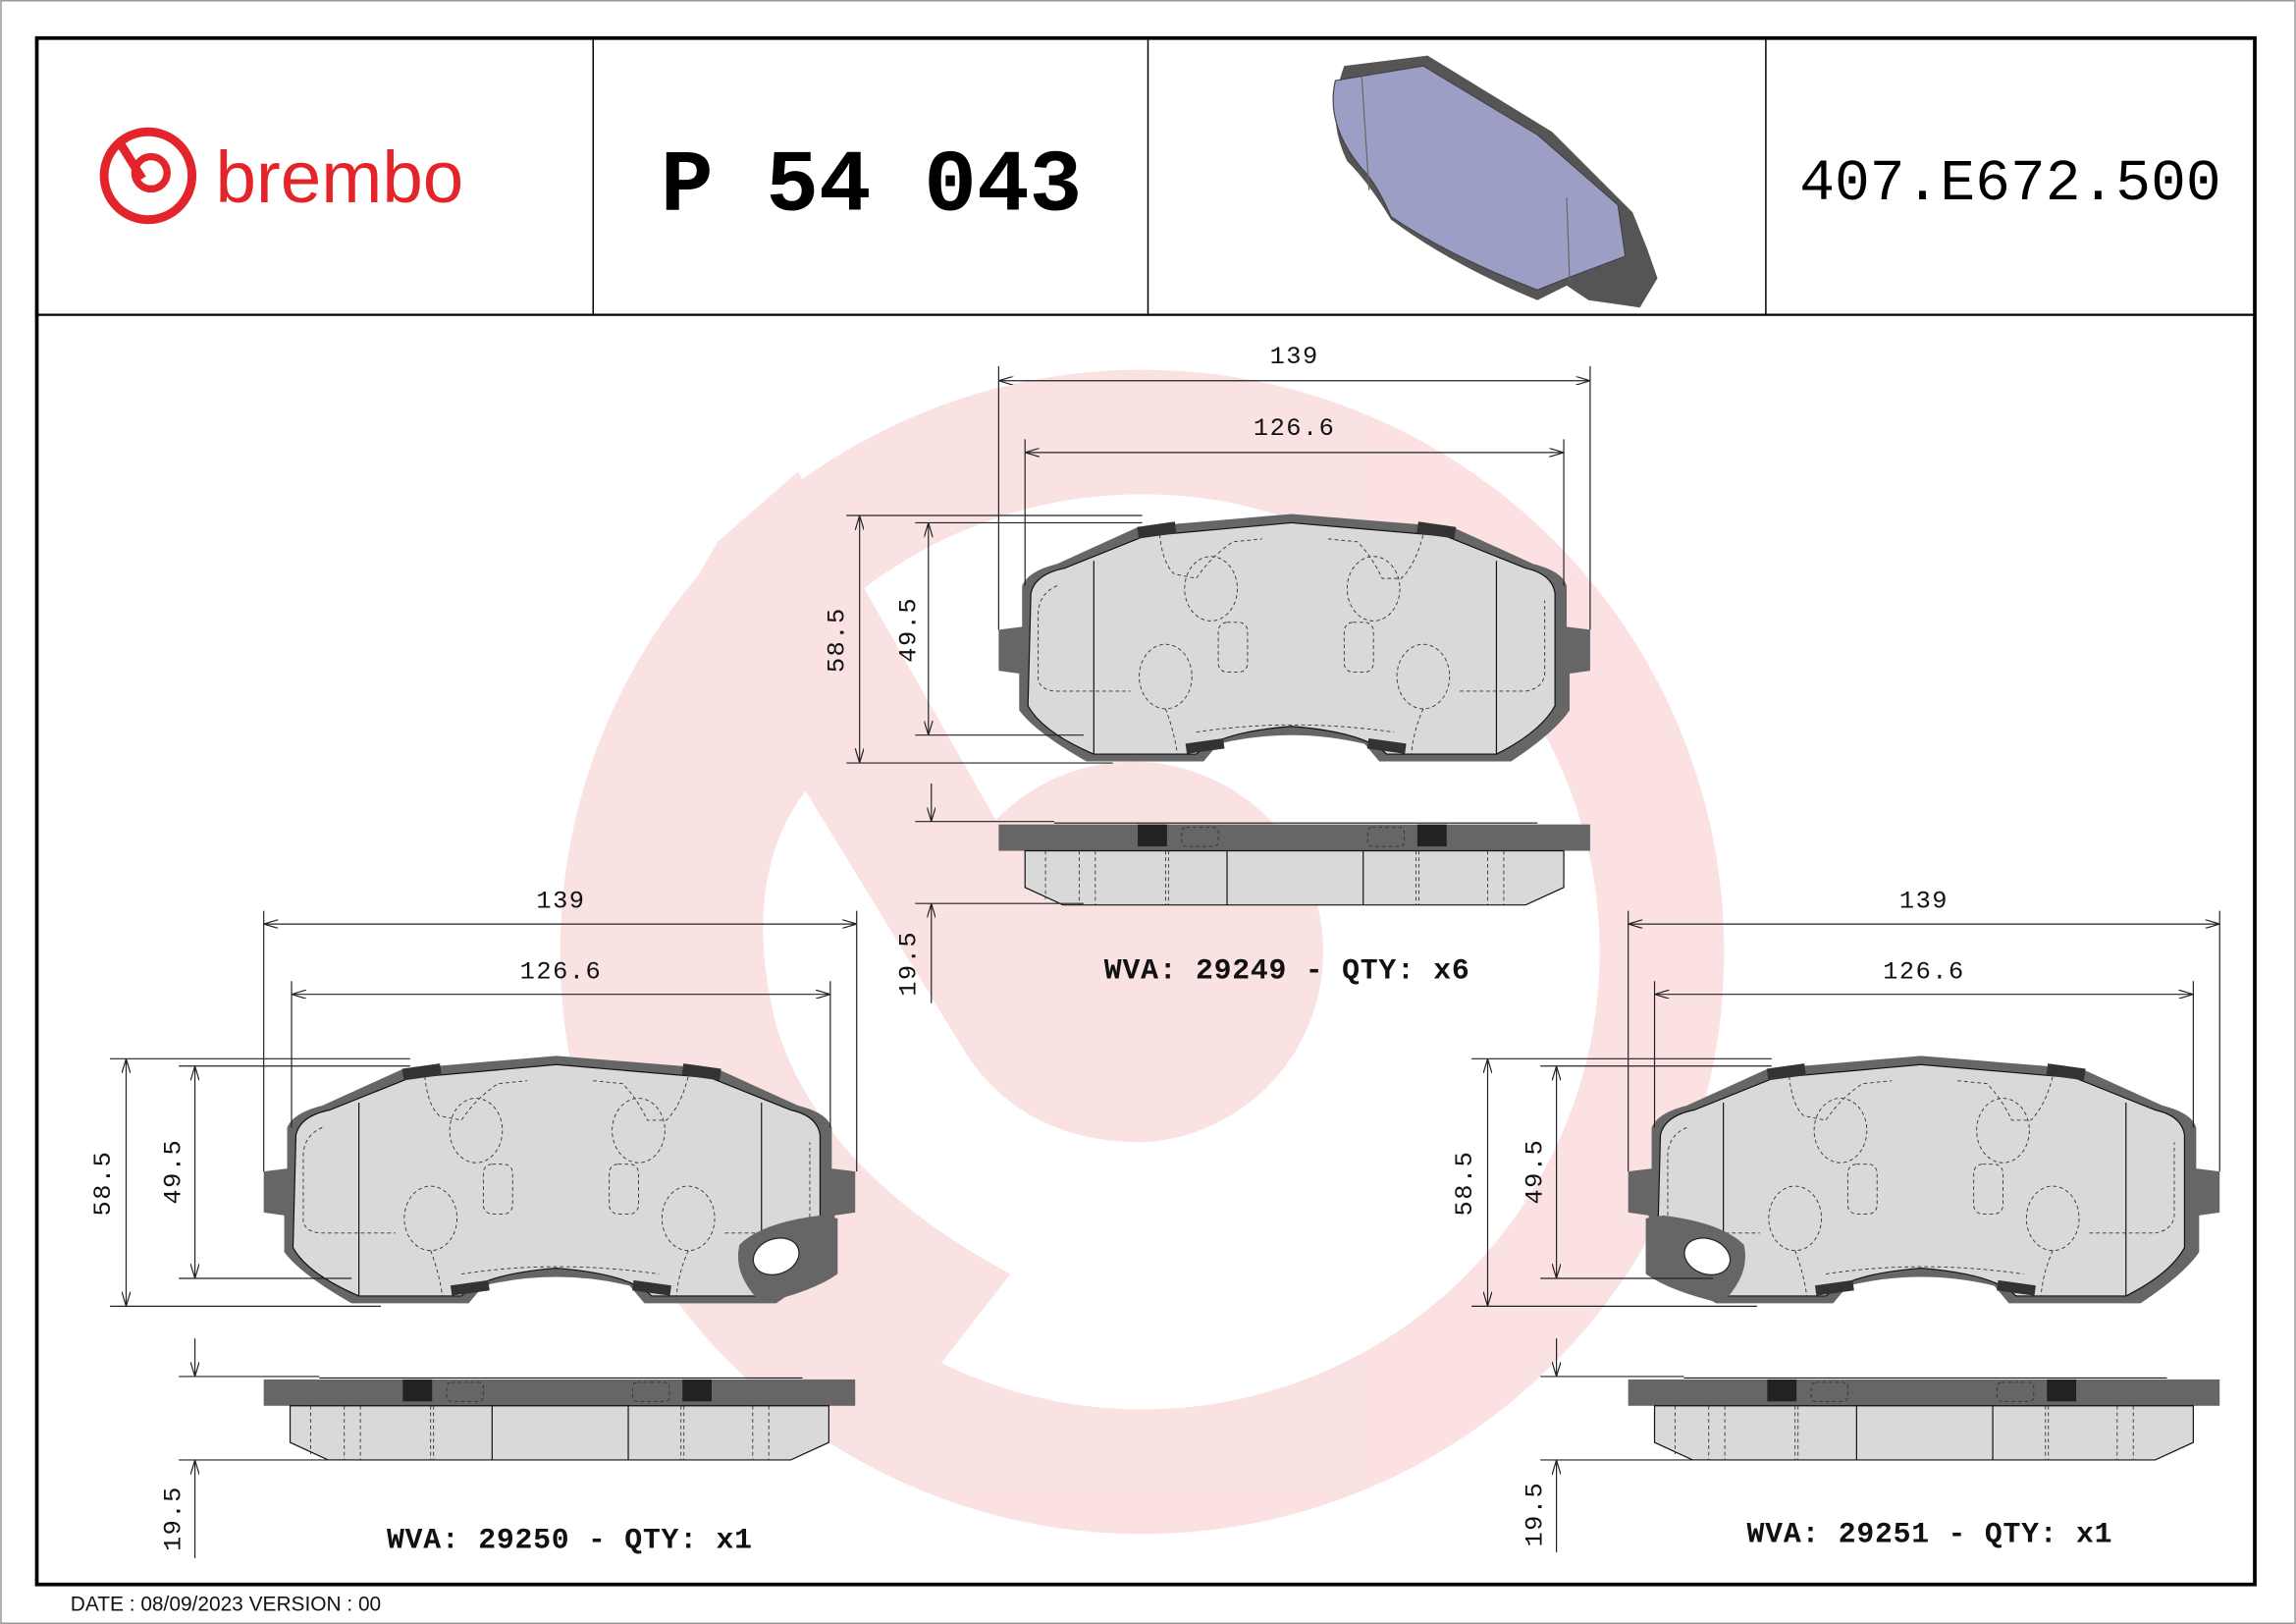 Image resolution: width=2296 pixels, height=1624 pixels. I want to click on brand-name: brembo, so click(339, 176).